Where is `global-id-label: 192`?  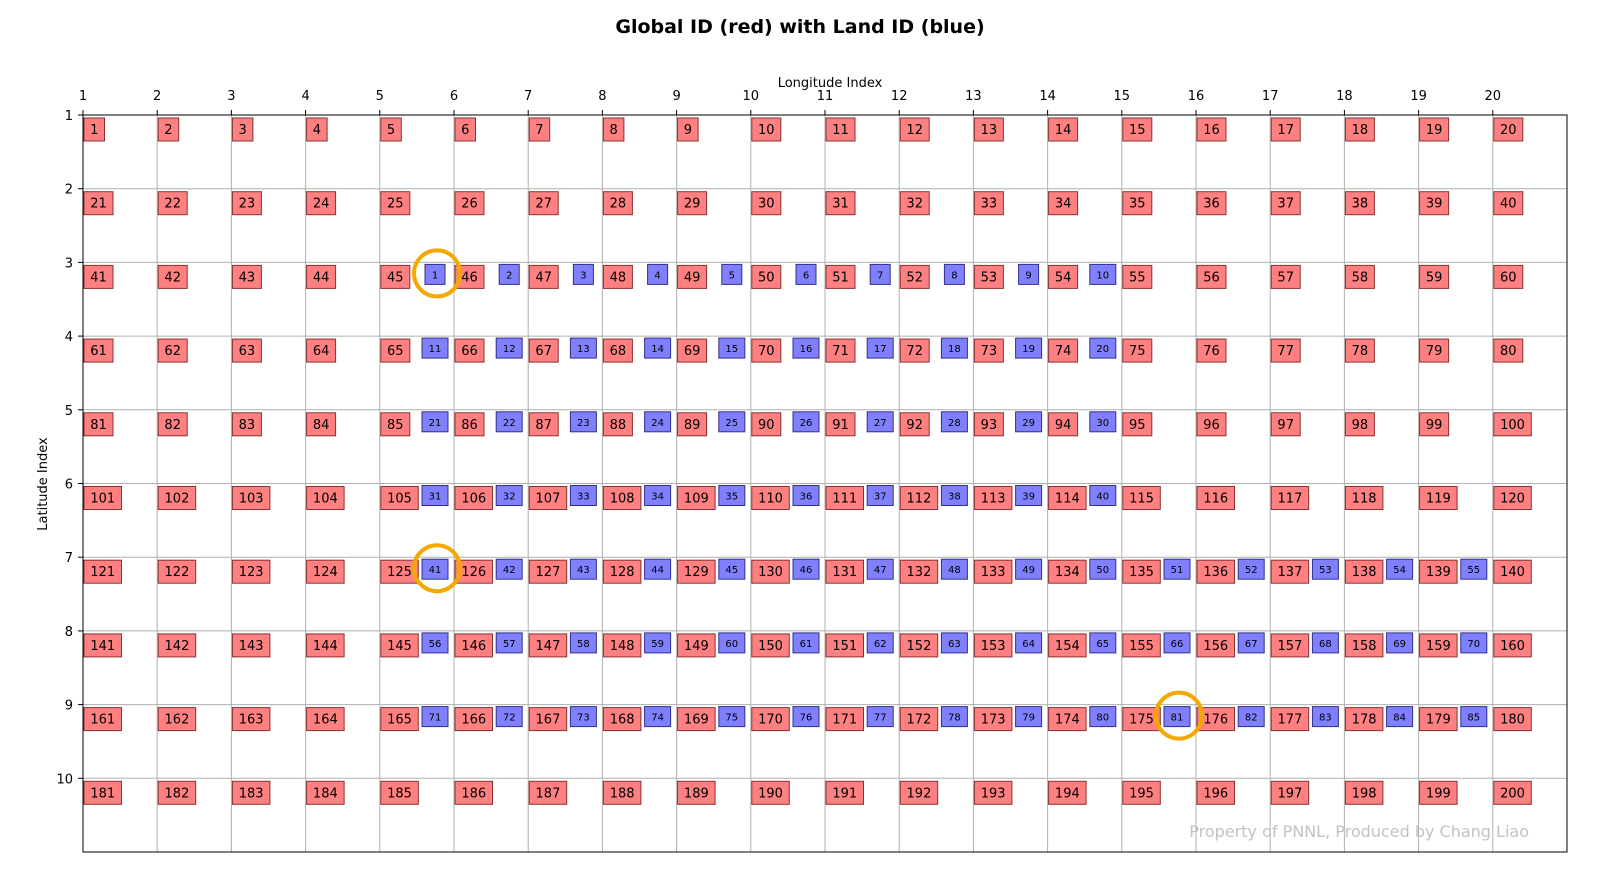 global-id-label: 192 is located at coordinates (919, 793).